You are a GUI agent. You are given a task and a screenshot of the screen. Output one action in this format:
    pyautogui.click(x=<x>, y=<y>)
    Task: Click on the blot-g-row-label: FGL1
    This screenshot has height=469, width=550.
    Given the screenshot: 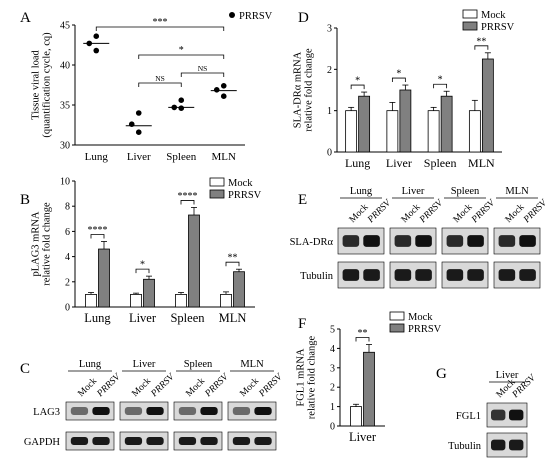 What is the action you would take?
    pyautogui.click(x=468, y=416)
    